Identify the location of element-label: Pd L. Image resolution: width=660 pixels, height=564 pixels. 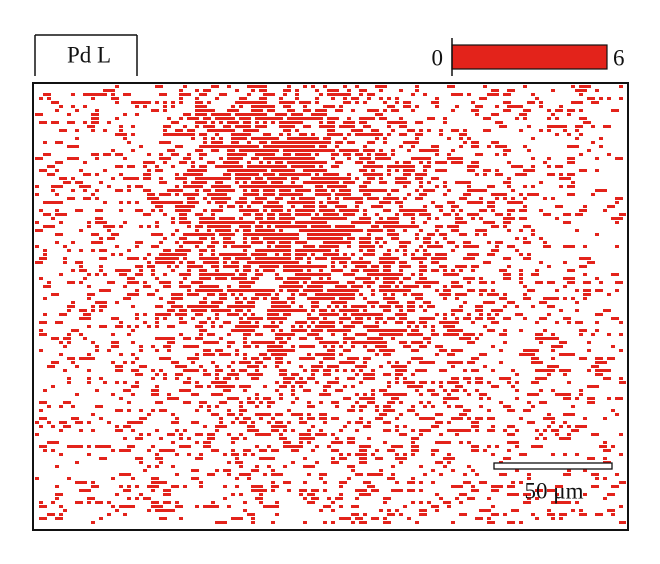
(89, 54).